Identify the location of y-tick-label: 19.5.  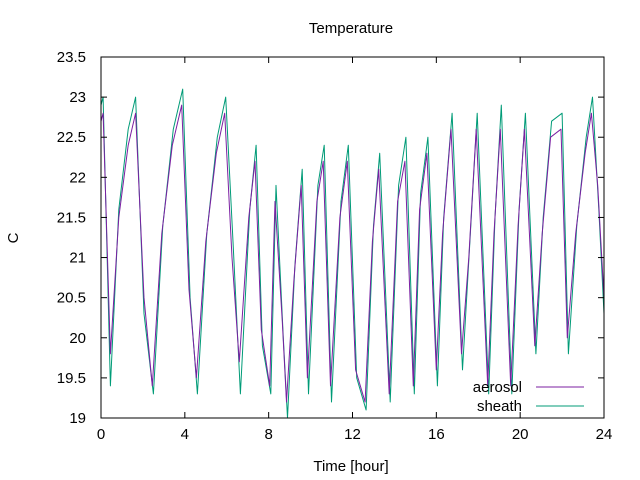
(71, 378).